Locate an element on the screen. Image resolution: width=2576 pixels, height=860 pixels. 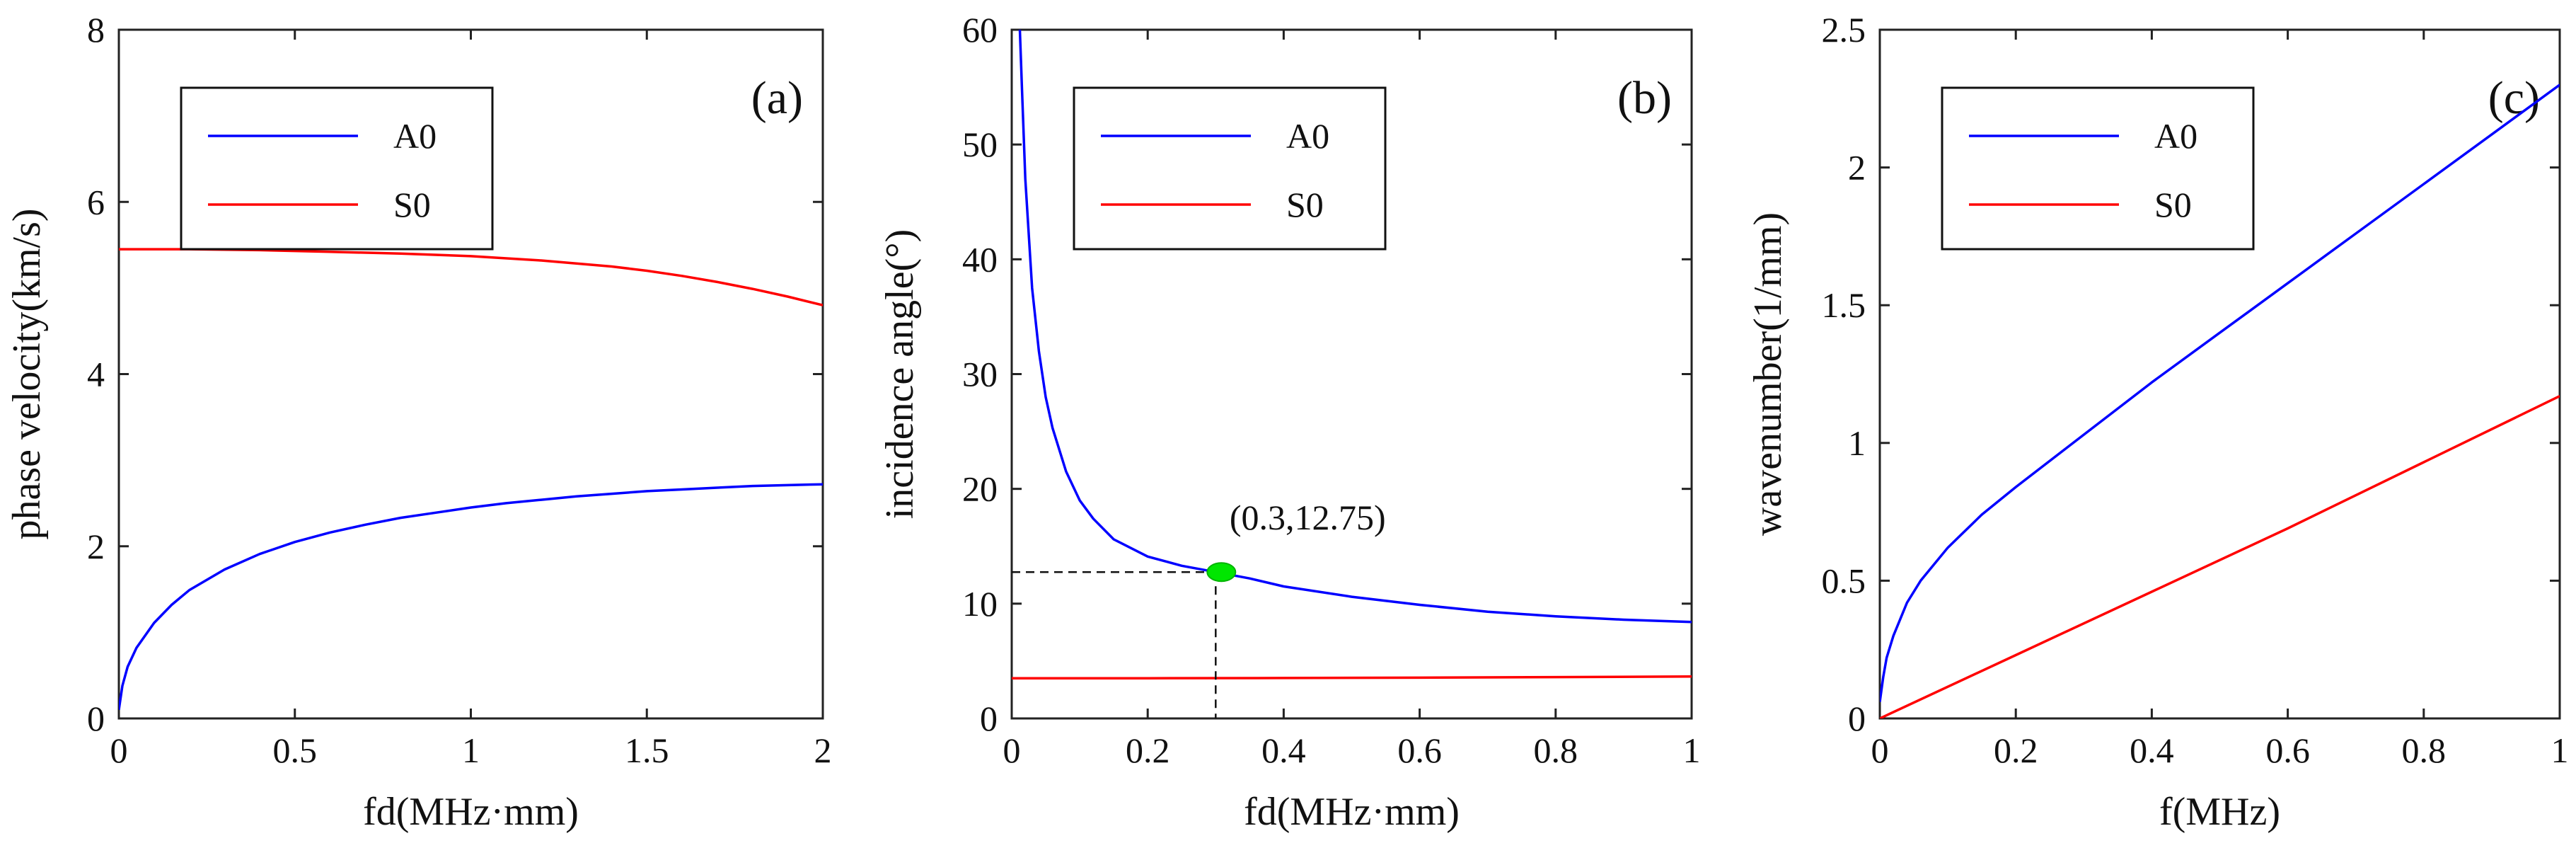
y-tick-label: 20 is located at coordinates (980, 489).